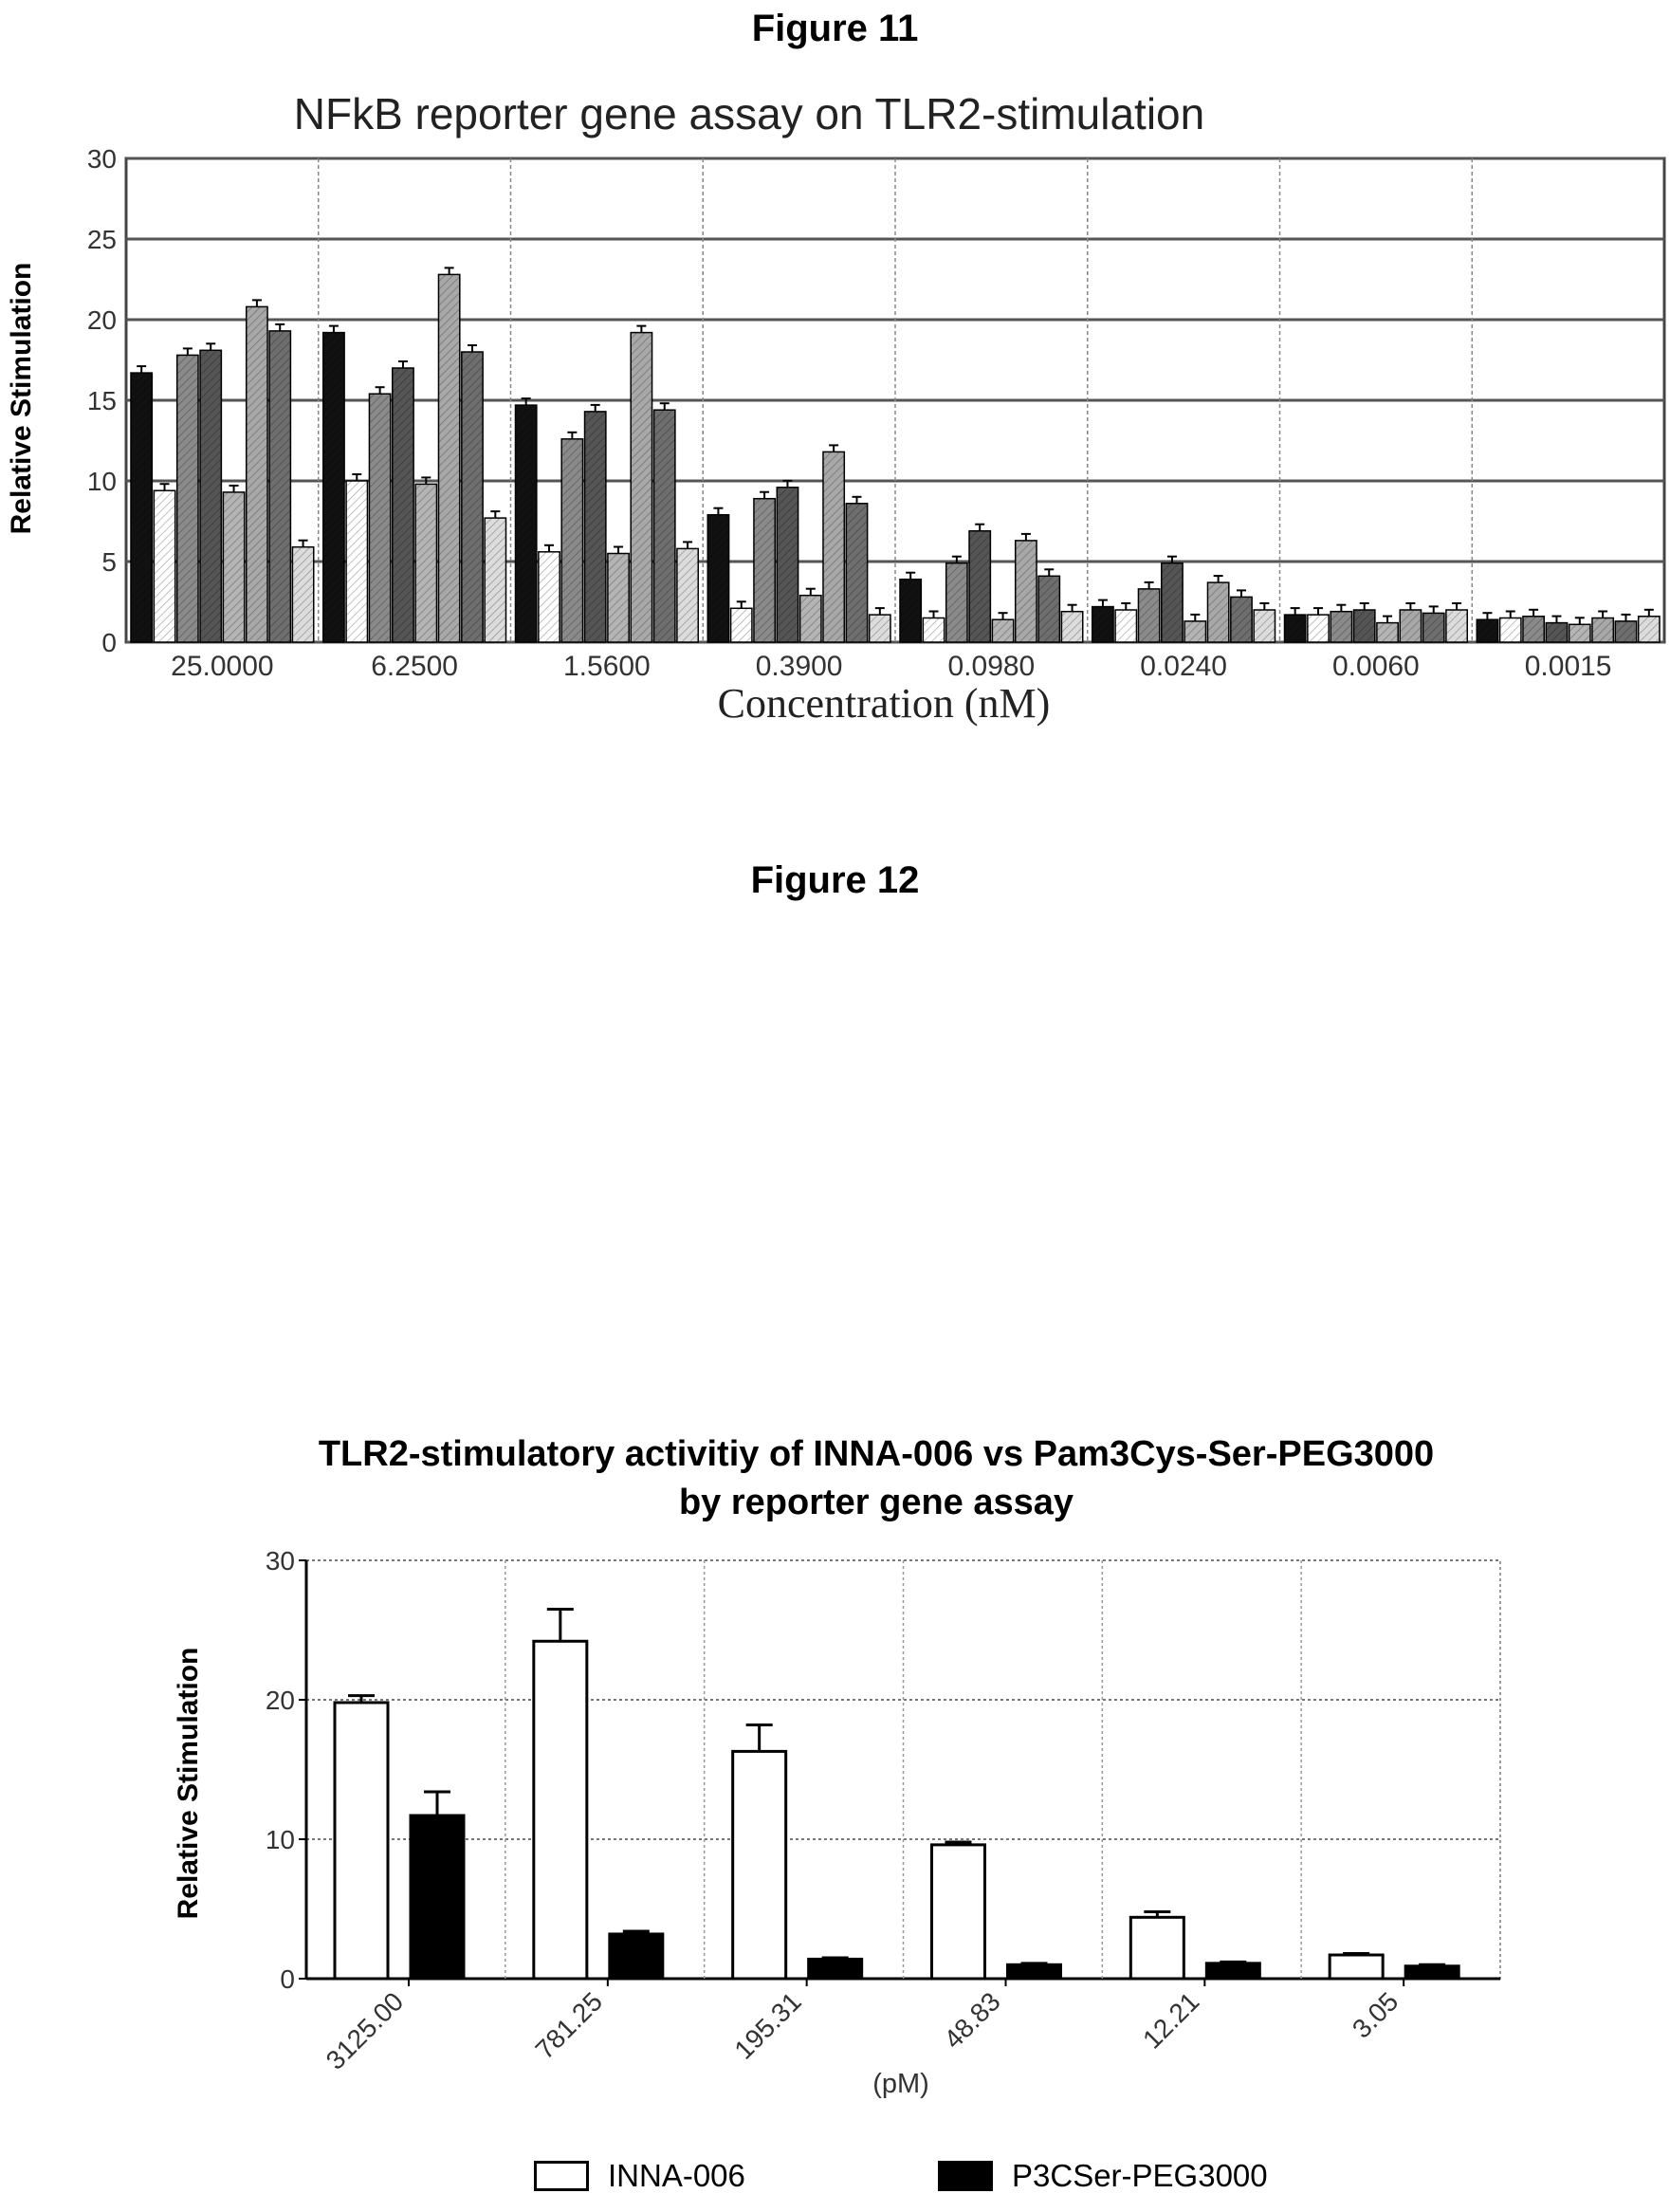 This screenshot has height=2212, width=1670. What do you see at coordinates (1375, 2014) in the screenshot?
I see `x-tick-label: 3.05` at bounding box center [1375, 2014].